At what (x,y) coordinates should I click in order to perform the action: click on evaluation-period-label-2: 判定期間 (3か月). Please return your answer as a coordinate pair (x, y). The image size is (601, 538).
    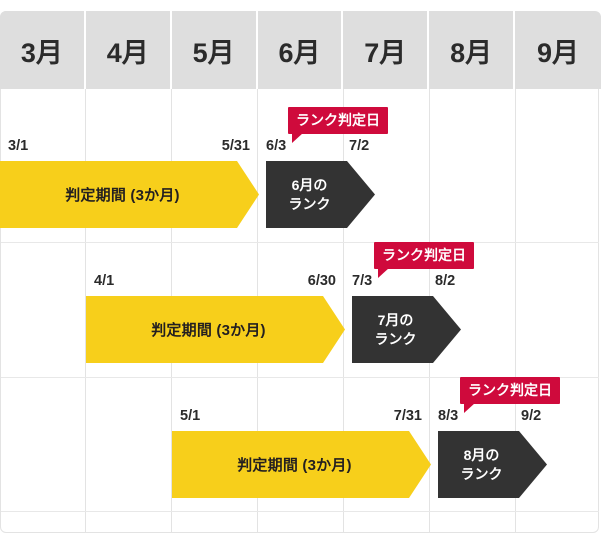
    Looking at the image, I should click on (208, 330).